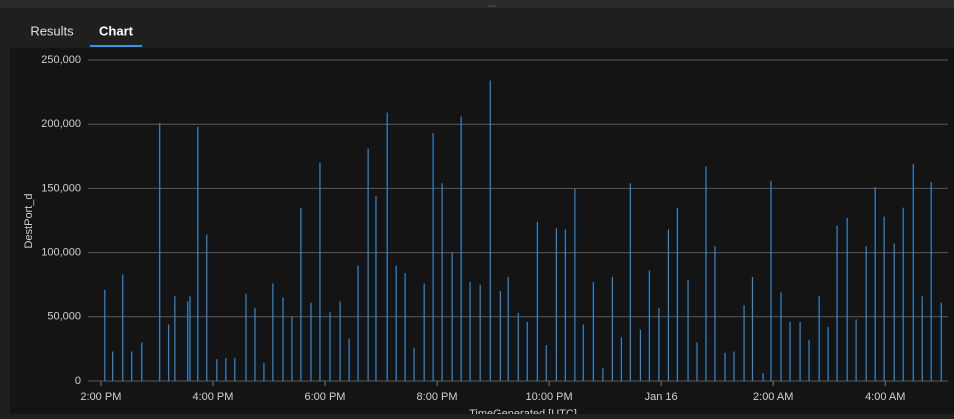 Image resolution: width=954 pixels, height=419 pixels. I want to click on x-axis-label: TimeGenerated [UTC], so click(523, 411).